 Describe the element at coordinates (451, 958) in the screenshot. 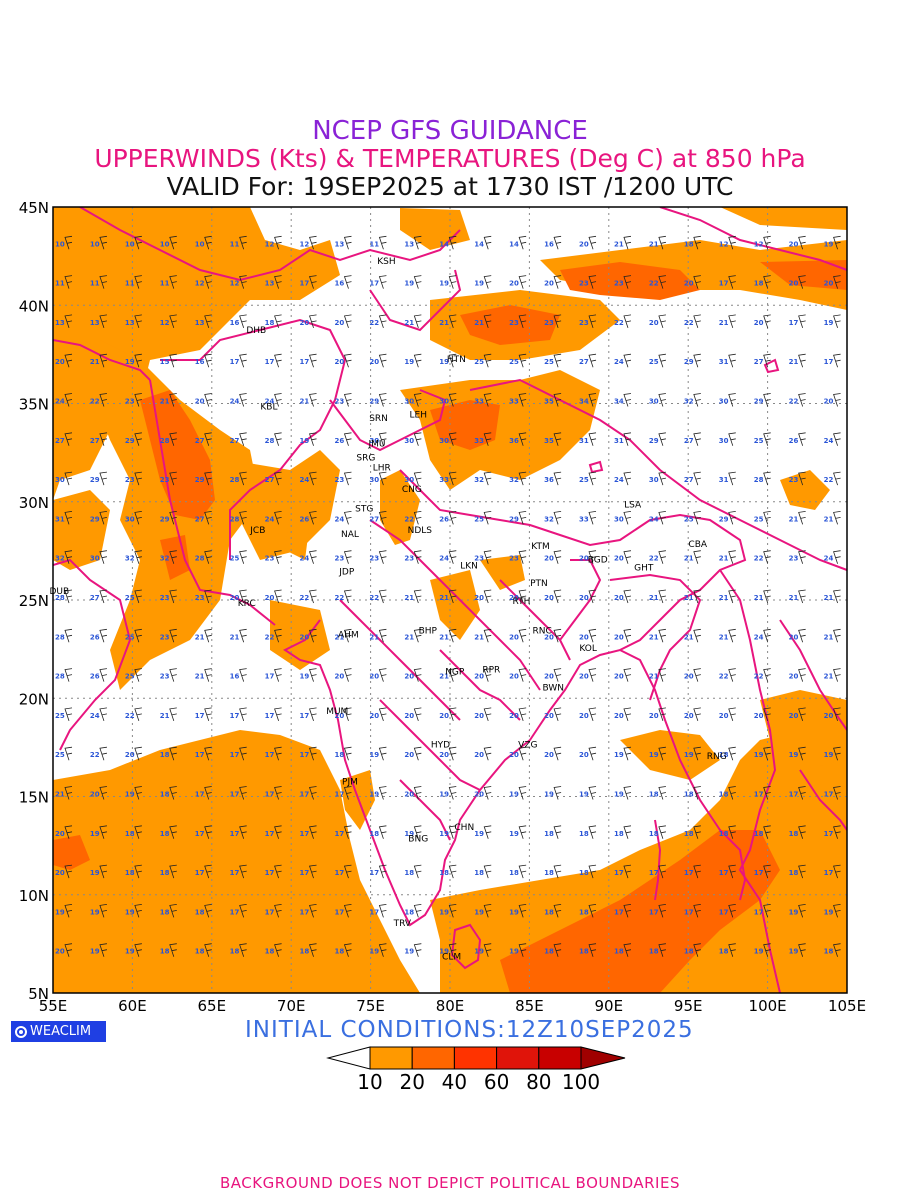

I see `station-label: CLM` at that location.